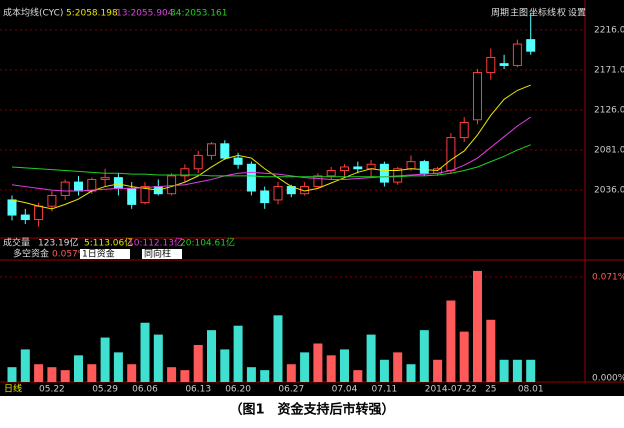 This screenshot has width=624, height=428. What do you see at coordinates (531, 390) in the screenshot?
I see `x-tick-label: 08.01` at bounding box center [531, 390].